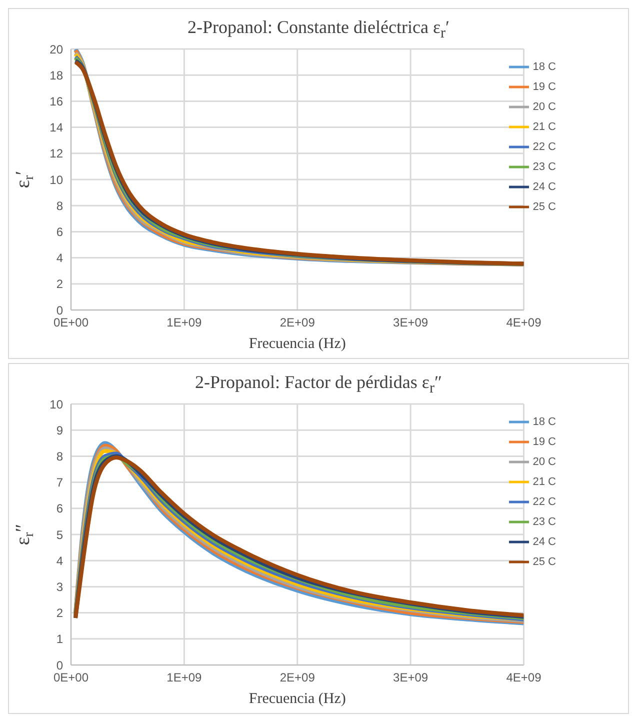  What do you see at coordinates (60, 639) in the screenshot?
I see `y-tick-label: 1` at bounding box center [60, 639].